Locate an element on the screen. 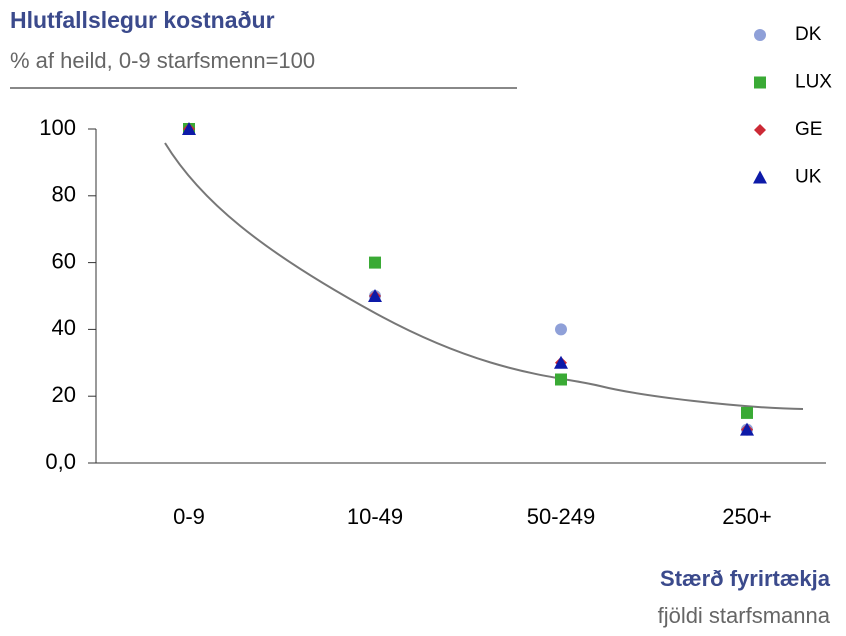 Image resolution: width=846 pixels, height=636 pixels. legend-label: UK is located at coordinates (808, 177).